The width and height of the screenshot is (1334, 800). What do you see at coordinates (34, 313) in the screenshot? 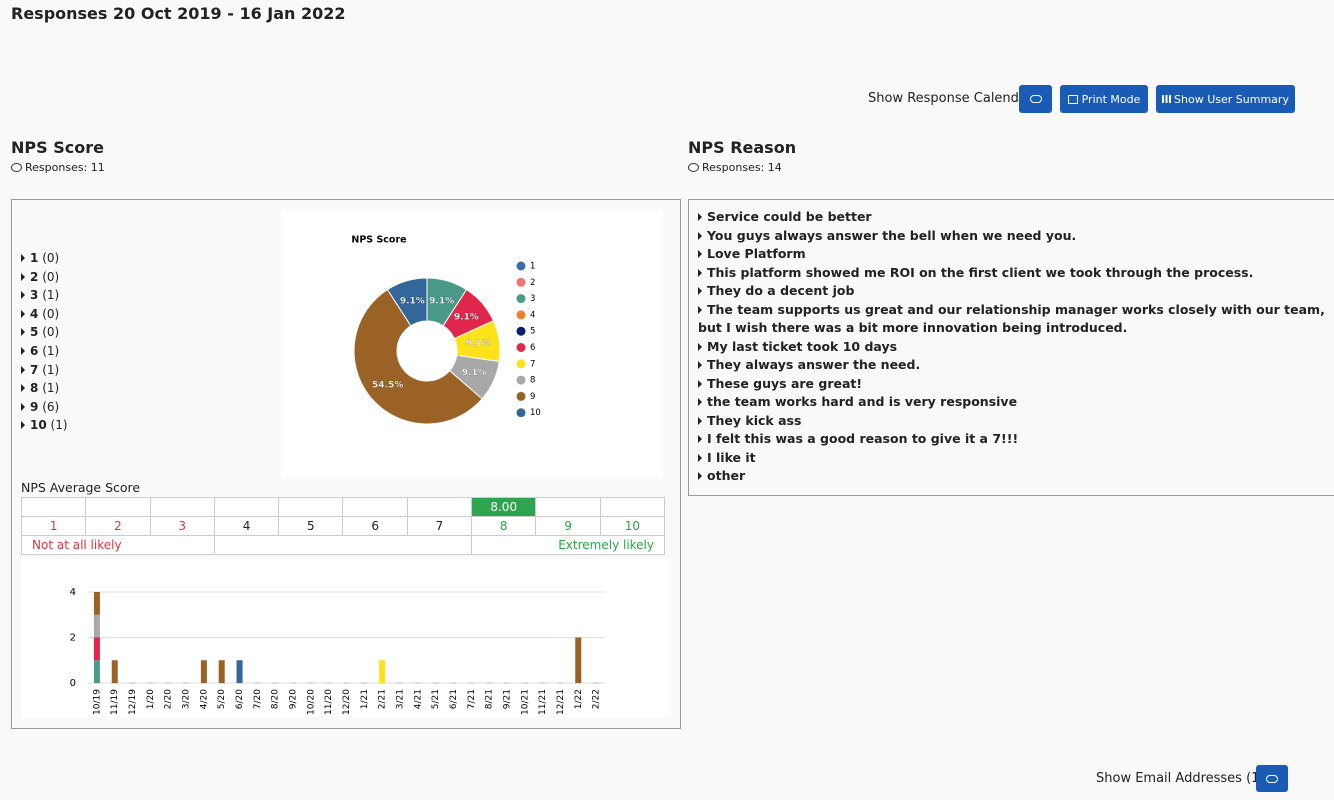
I see `score-item-label: 4` at bounding box center [34, 313].